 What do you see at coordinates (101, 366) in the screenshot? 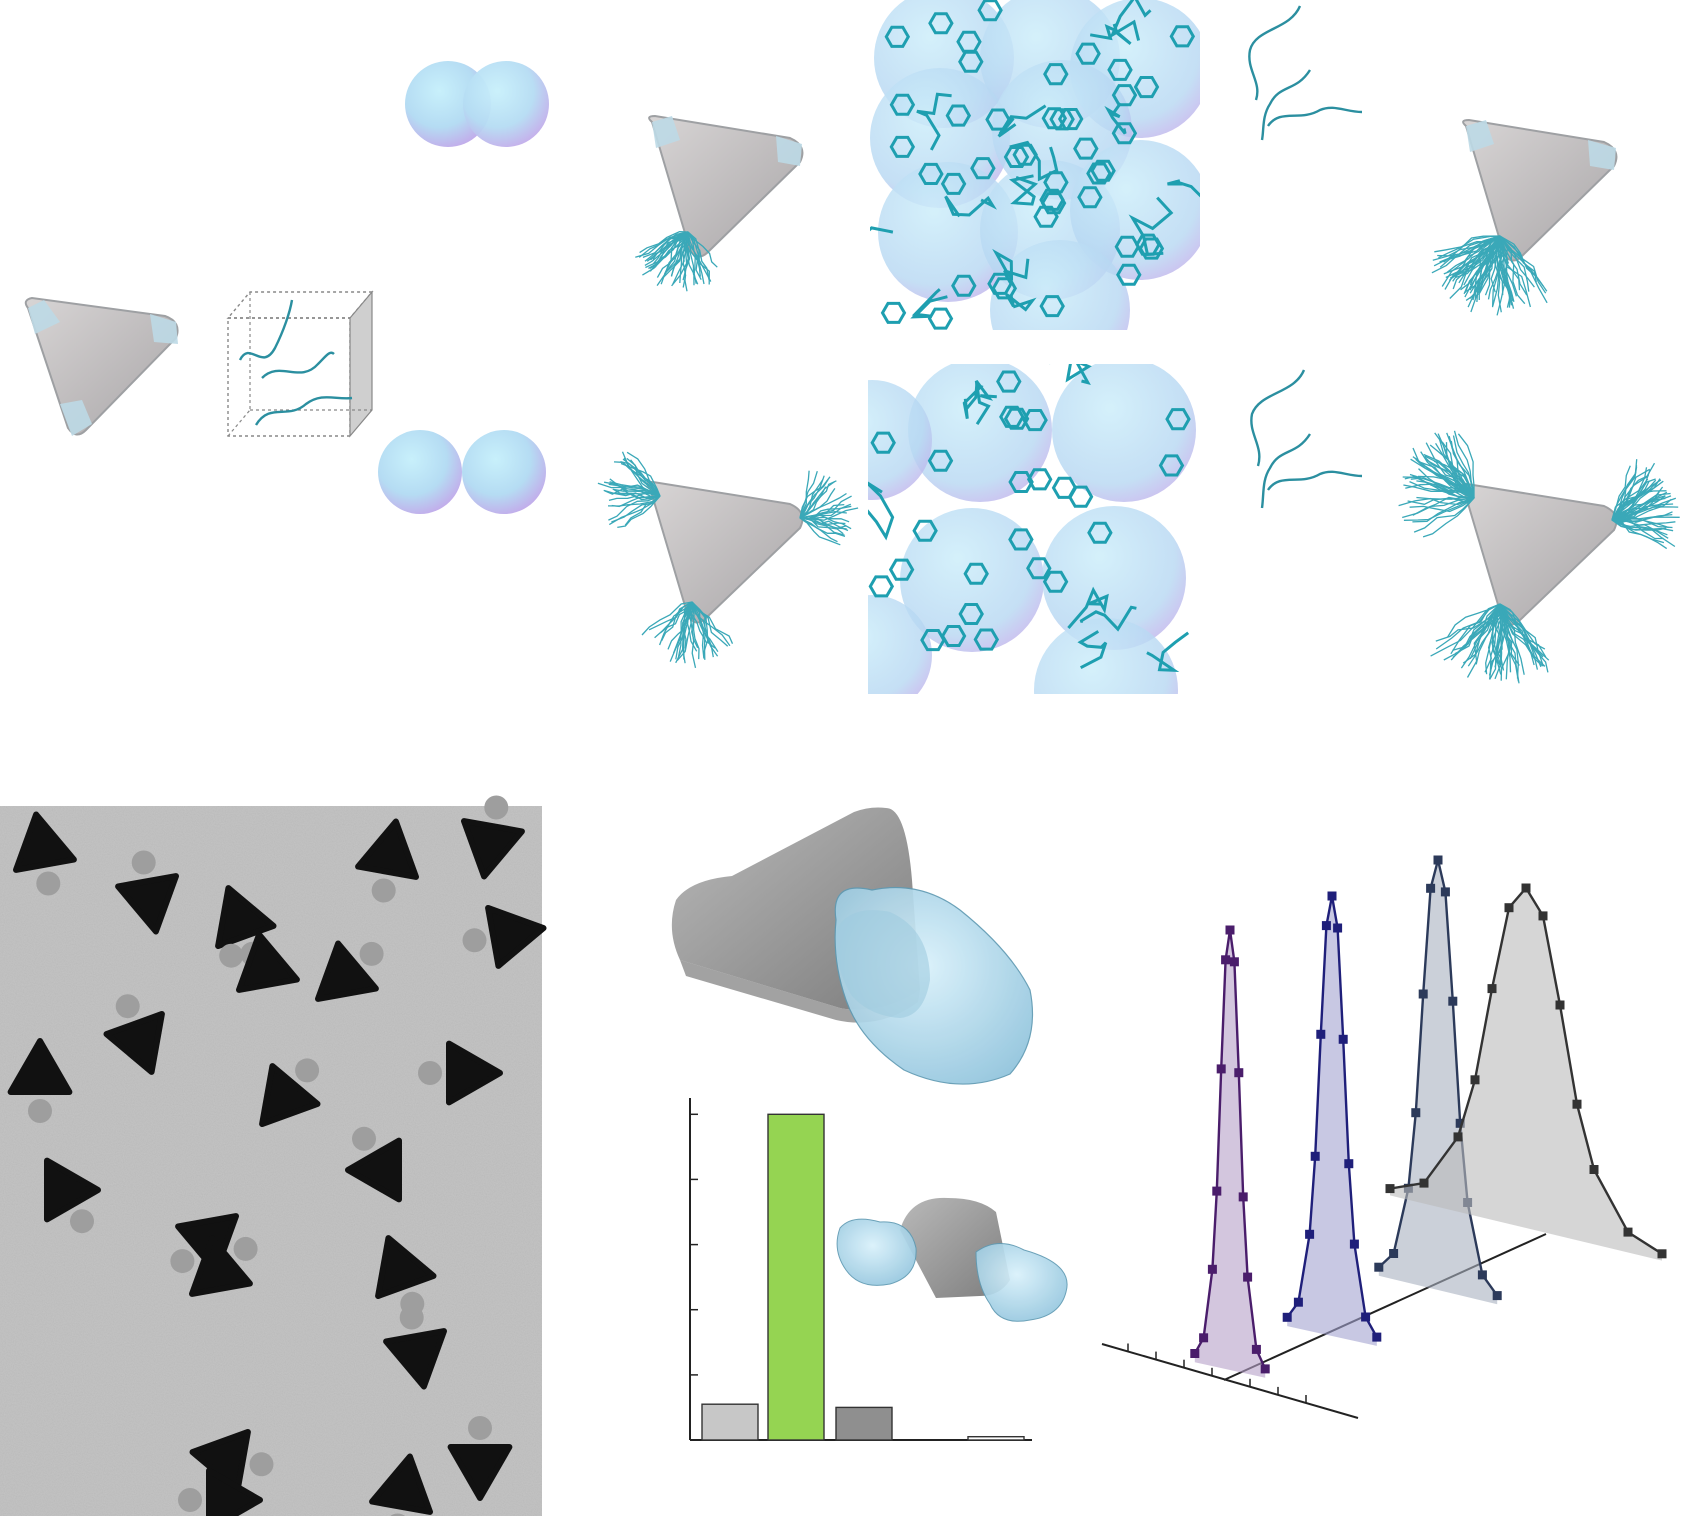
I see `start-nanoprism-icon` at bounding box center [101, 366].